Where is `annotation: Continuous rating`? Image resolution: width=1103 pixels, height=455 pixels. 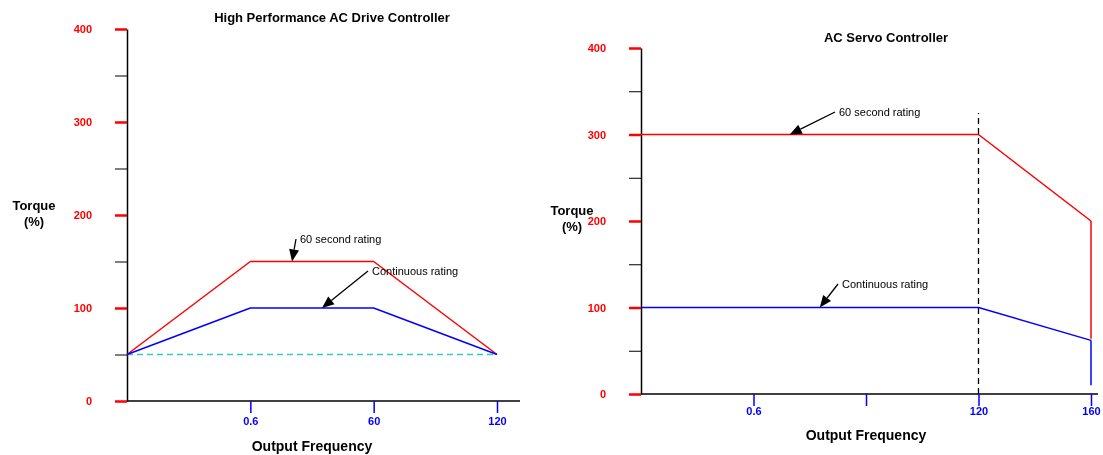
annotation: Continuous rating is located at coordinates (885, 284).